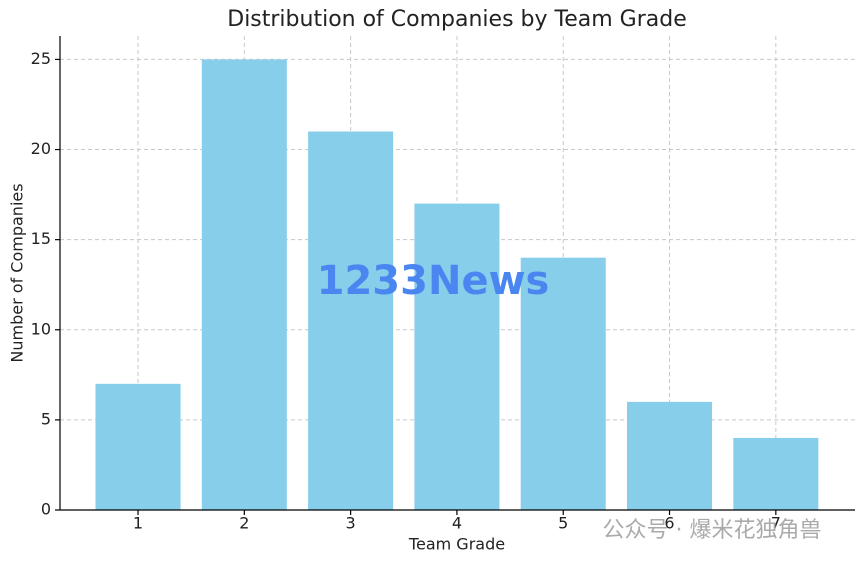 This screenshot has width=865, height=565. Describe the element at coordinates (17, 272) in the screenshot. I see `y-axis-label: Number of Companies` at that location.